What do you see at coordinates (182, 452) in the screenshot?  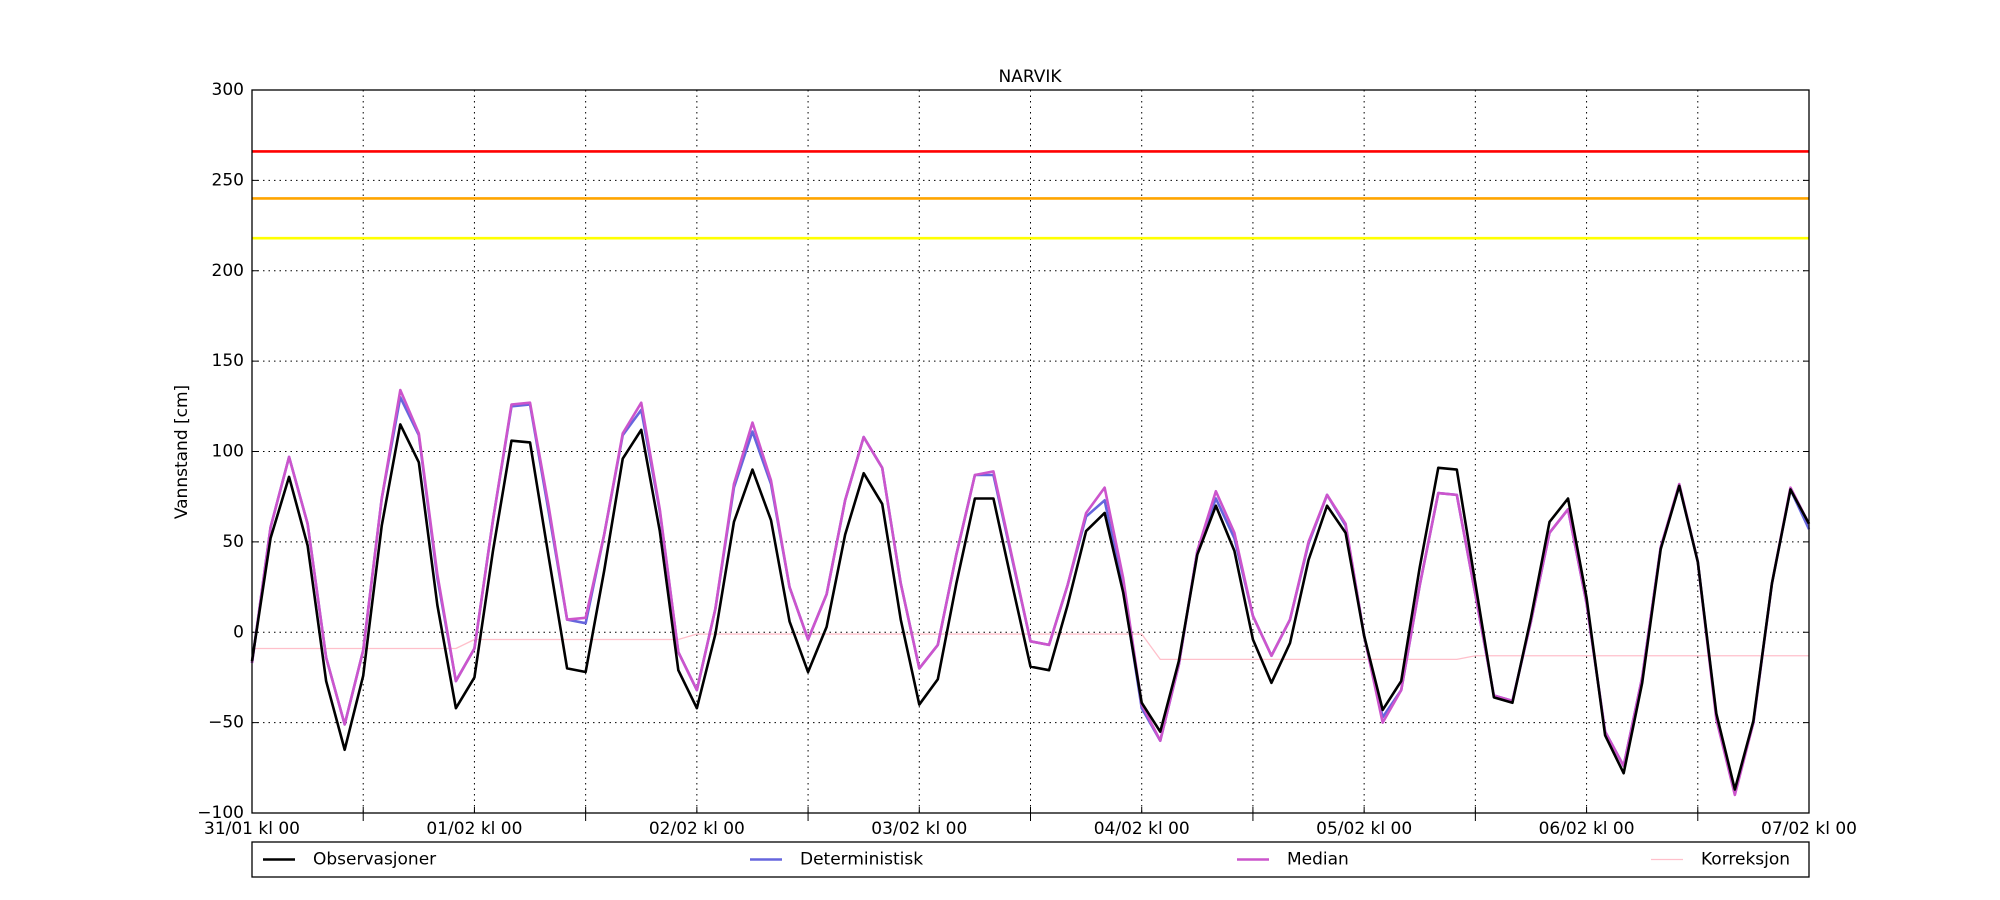 I see `y-axis-label: Vannstand [cm]` at bounding box center [182, 452].